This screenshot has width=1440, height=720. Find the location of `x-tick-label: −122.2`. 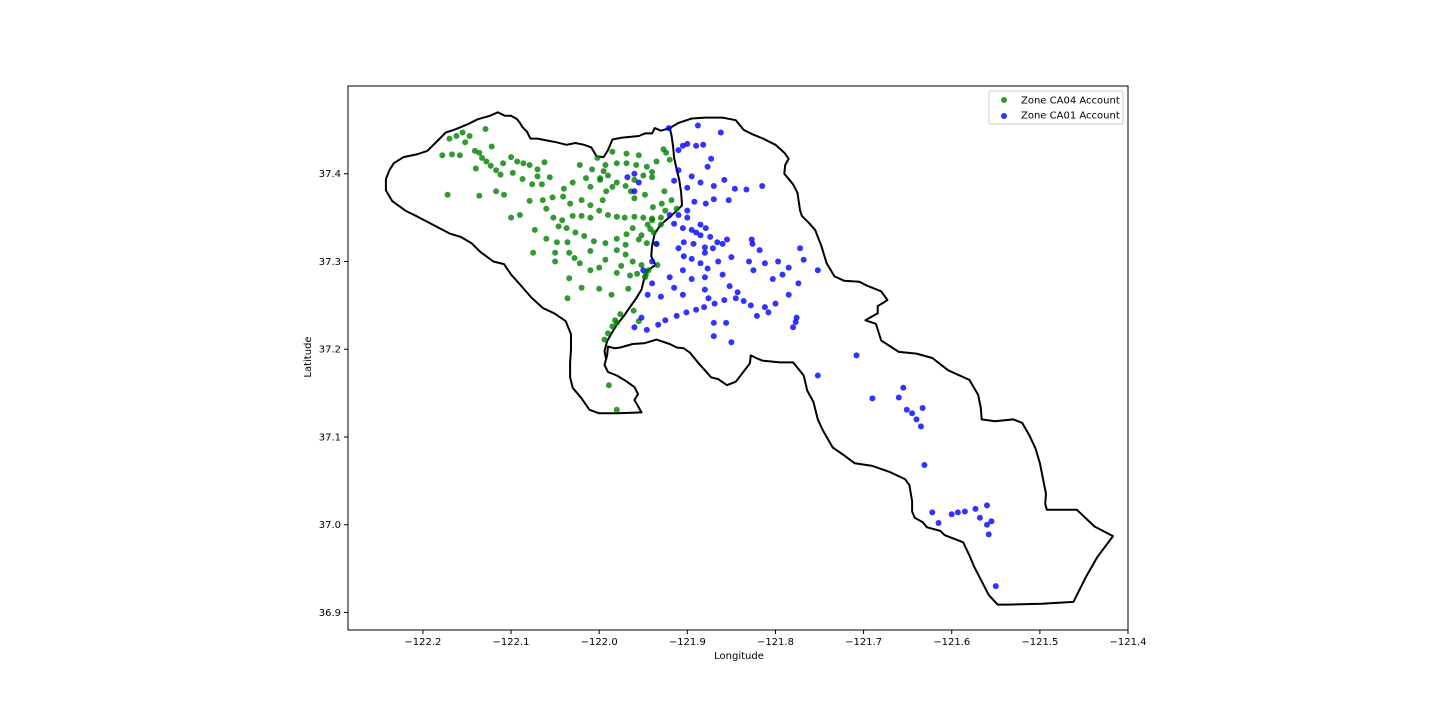

x-tick-label: −122.2 is located at coordinates (422, 642).